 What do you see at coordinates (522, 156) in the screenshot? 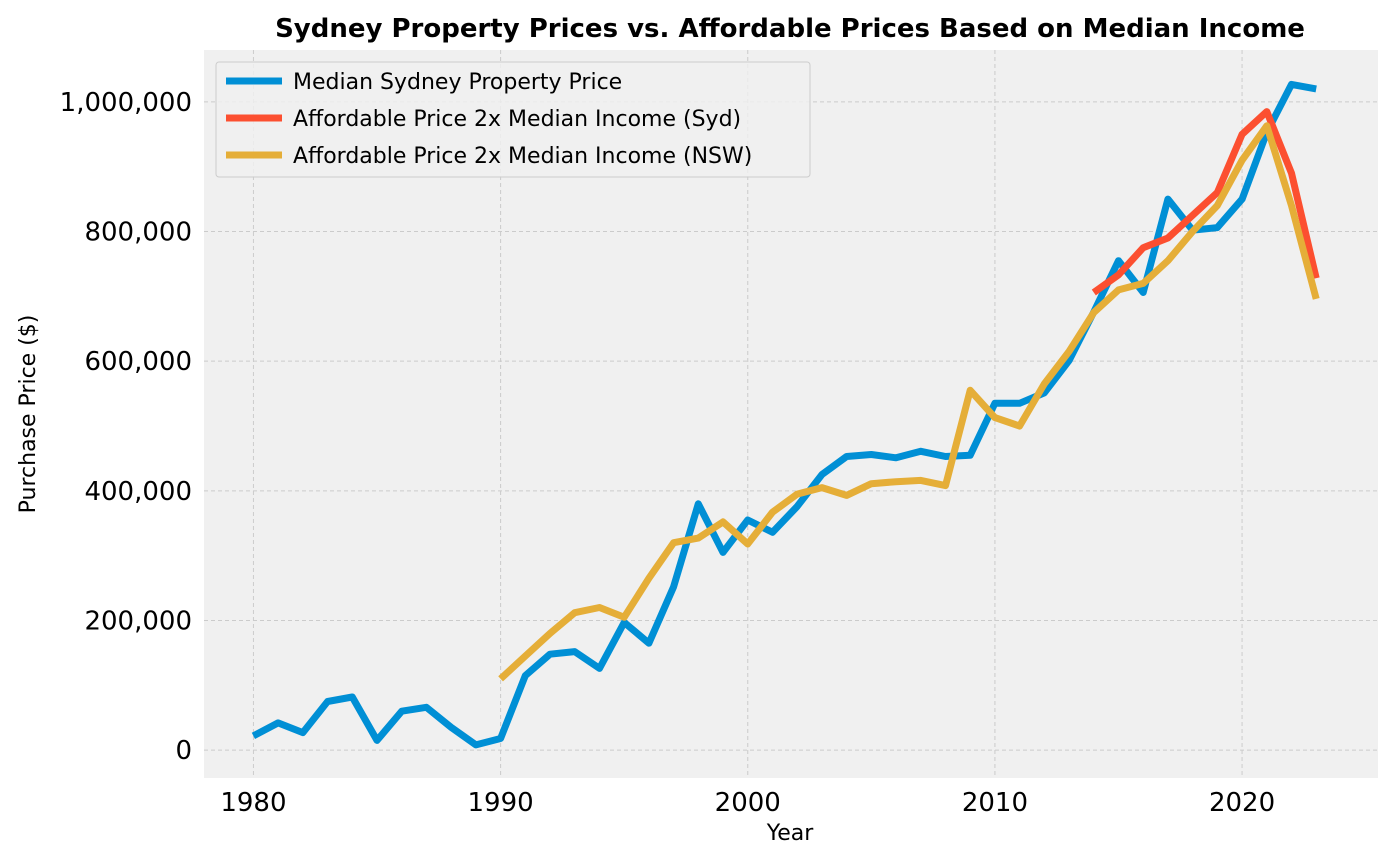
I see `legend-label-3: Affordable Price 2x Median Income (NSW)` at bounding box center [522, 156].